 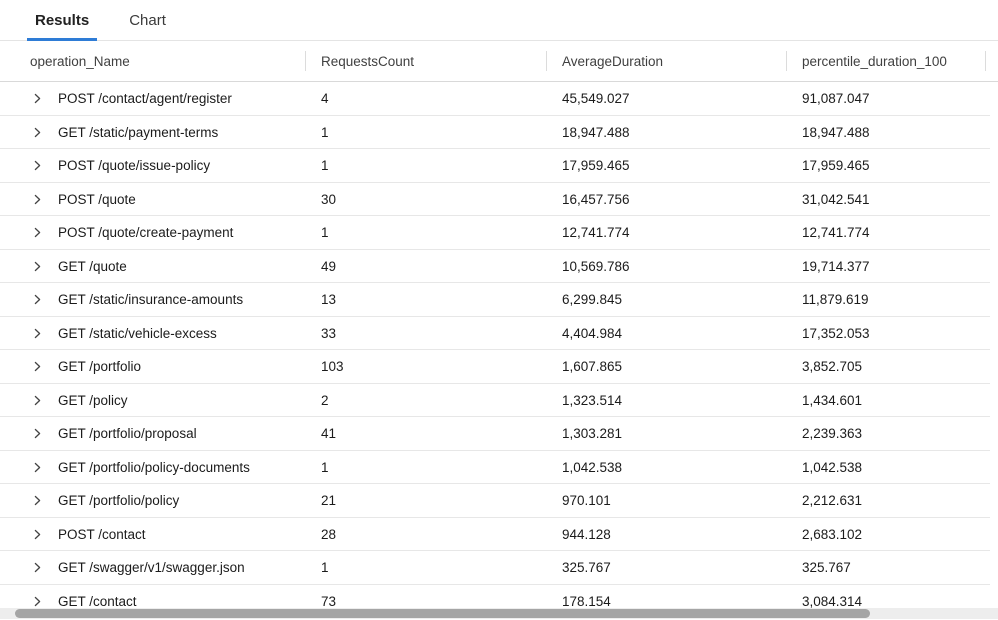 What do you see at coordinates (592, 333) in the screenshot?
I see `cell-average-duration: 4,404.984` at bounding box center [592, 333].